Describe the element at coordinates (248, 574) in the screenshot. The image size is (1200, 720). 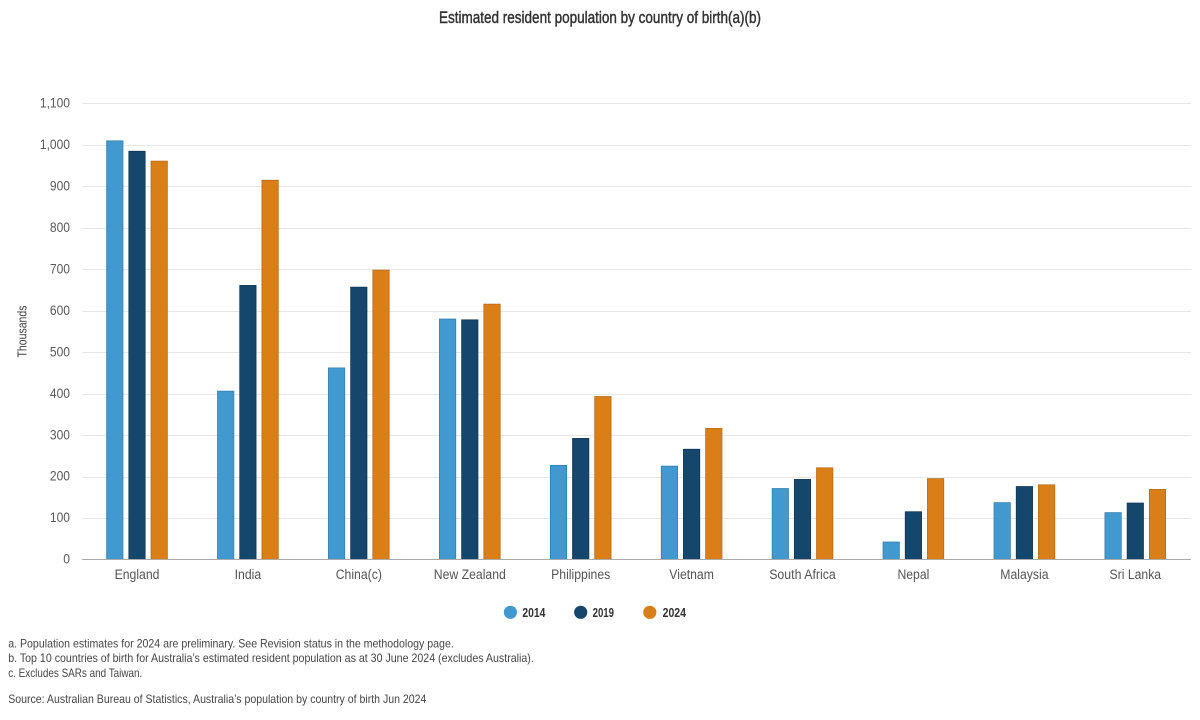
I see `svg-text: India` at that location.